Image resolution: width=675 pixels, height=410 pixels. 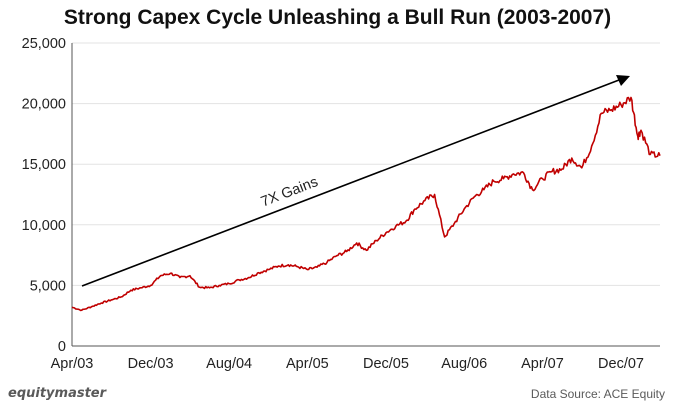 What do you see at coordinates (62, 347) in the screenshot?
I see `y-tick-label: 0` at bounding box center [62, 347].